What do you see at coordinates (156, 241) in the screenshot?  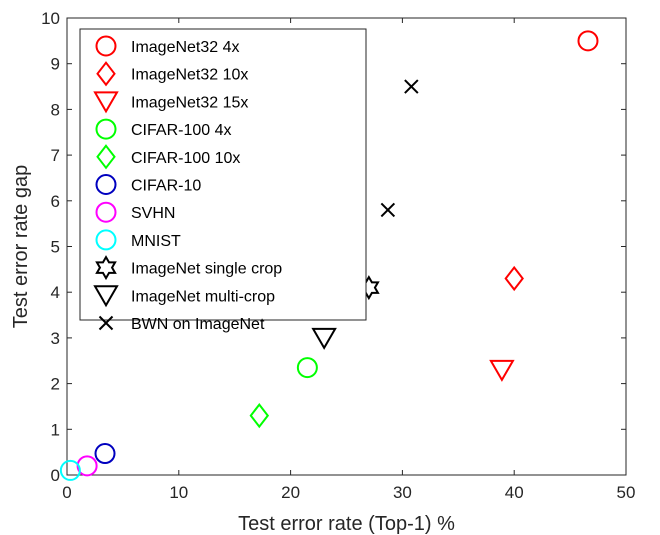 I see `legend-label: MNIST` at bounding box center [156, 241].